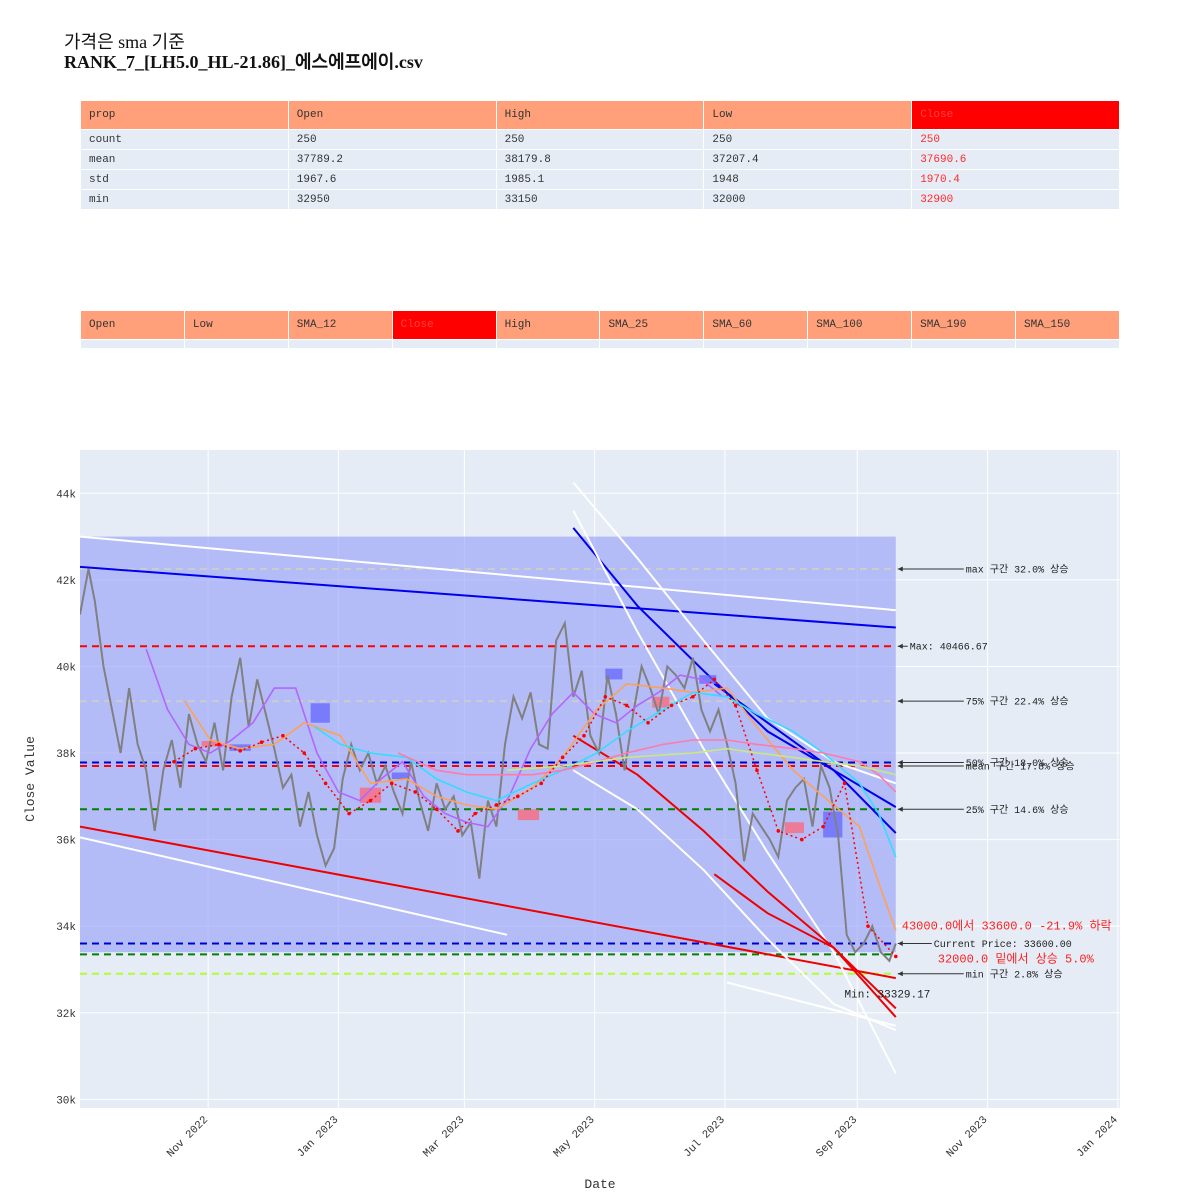 Image resolution: width=1200 pixels, height=1200 pixels. Describe the element at coordinates (1098, 1137) in the screenshot. I see `x-tick-label: Jan 2024` at that location.